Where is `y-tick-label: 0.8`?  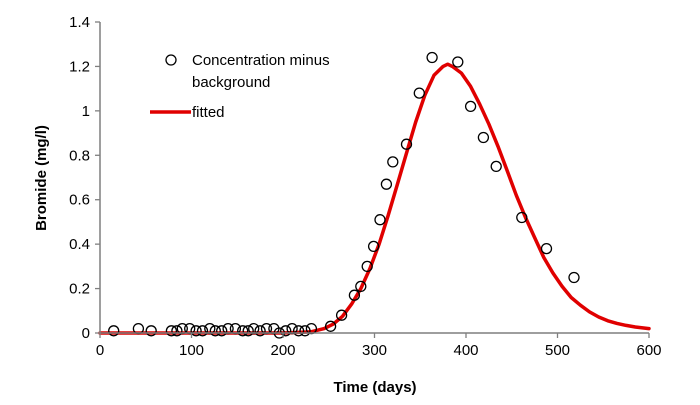 y-tick-label: 0.8 is located at coordinates (79, 155).